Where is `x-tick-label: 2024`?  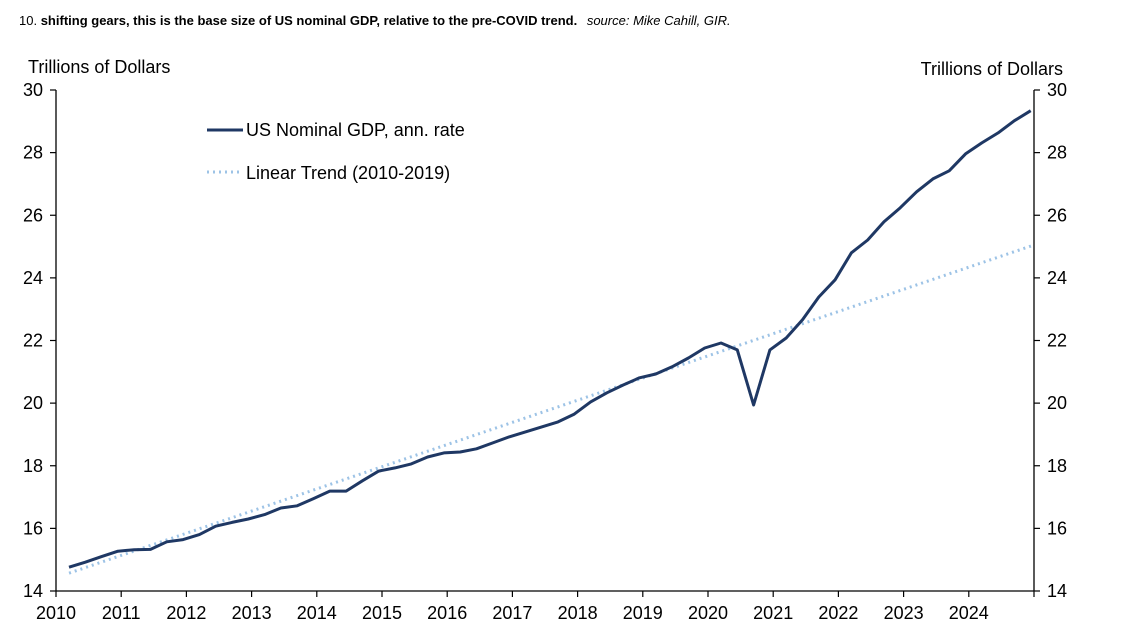
x-tick-label: 2024 is located at coordinates (969, 613).